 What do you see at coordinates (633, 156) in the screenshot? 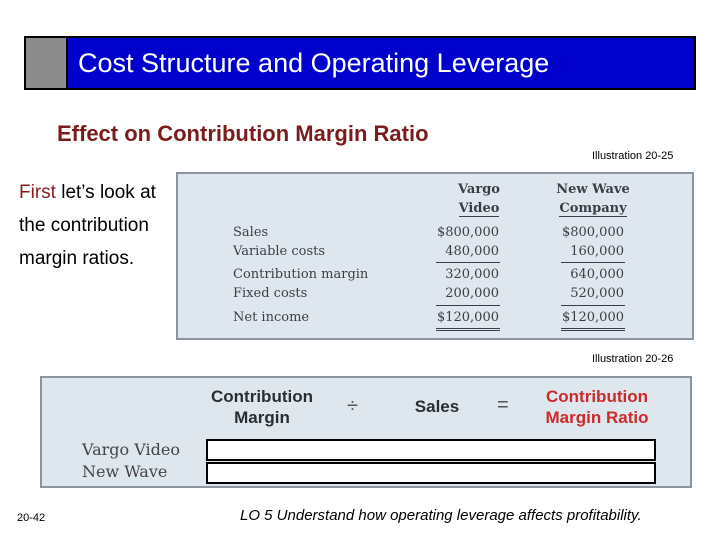
I see `illustration-label-top: Illustration 20-25` at bounding box center [633, 156].